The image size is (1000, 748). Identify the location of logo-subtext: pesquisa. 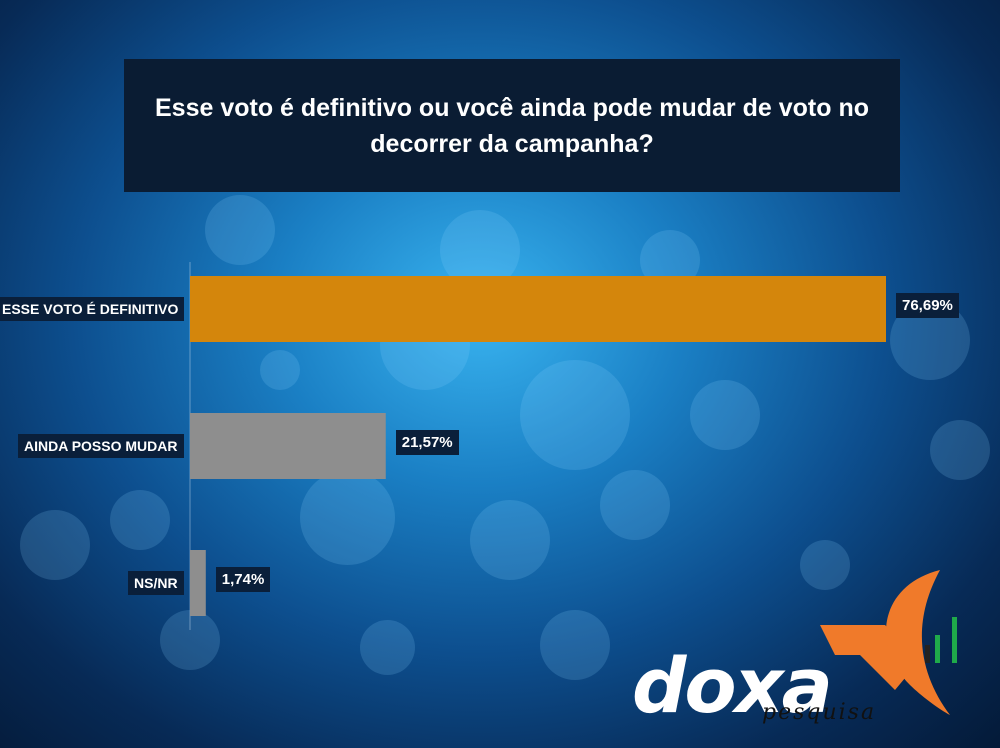
(819, 712).